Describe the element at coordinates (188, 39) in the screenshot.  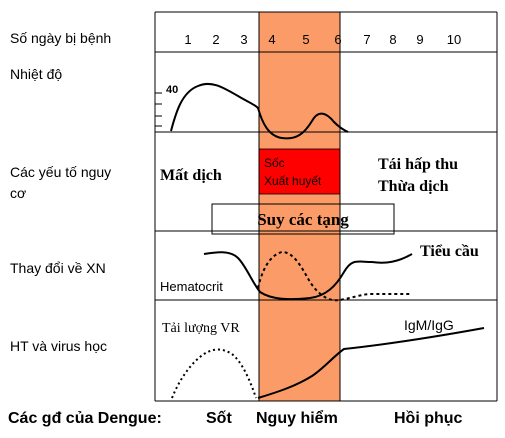
I see `day-label: 1` at that location.